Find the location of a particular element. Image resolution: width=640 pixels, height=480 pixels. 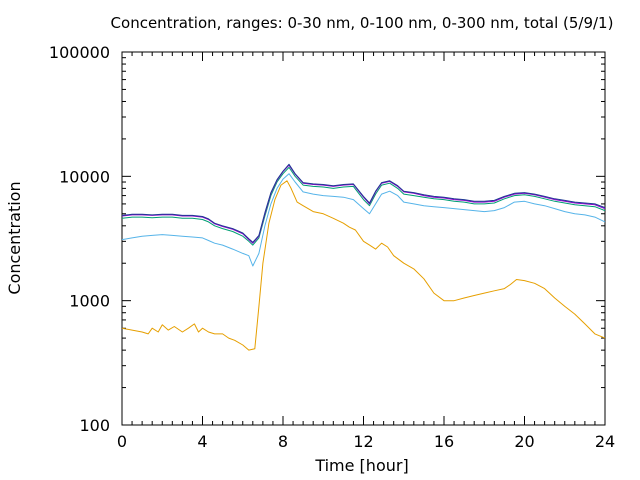

x-tick-label: 0 is located at coordinates (122, 441).